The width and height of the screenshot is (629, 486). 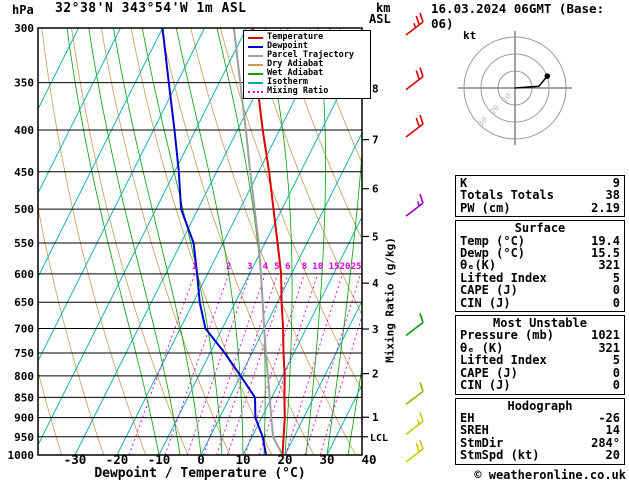 What do you see at coordinates (414, 237) in the screenshot?
I see `wind-barbs-column` at bounding box center [414, 237].